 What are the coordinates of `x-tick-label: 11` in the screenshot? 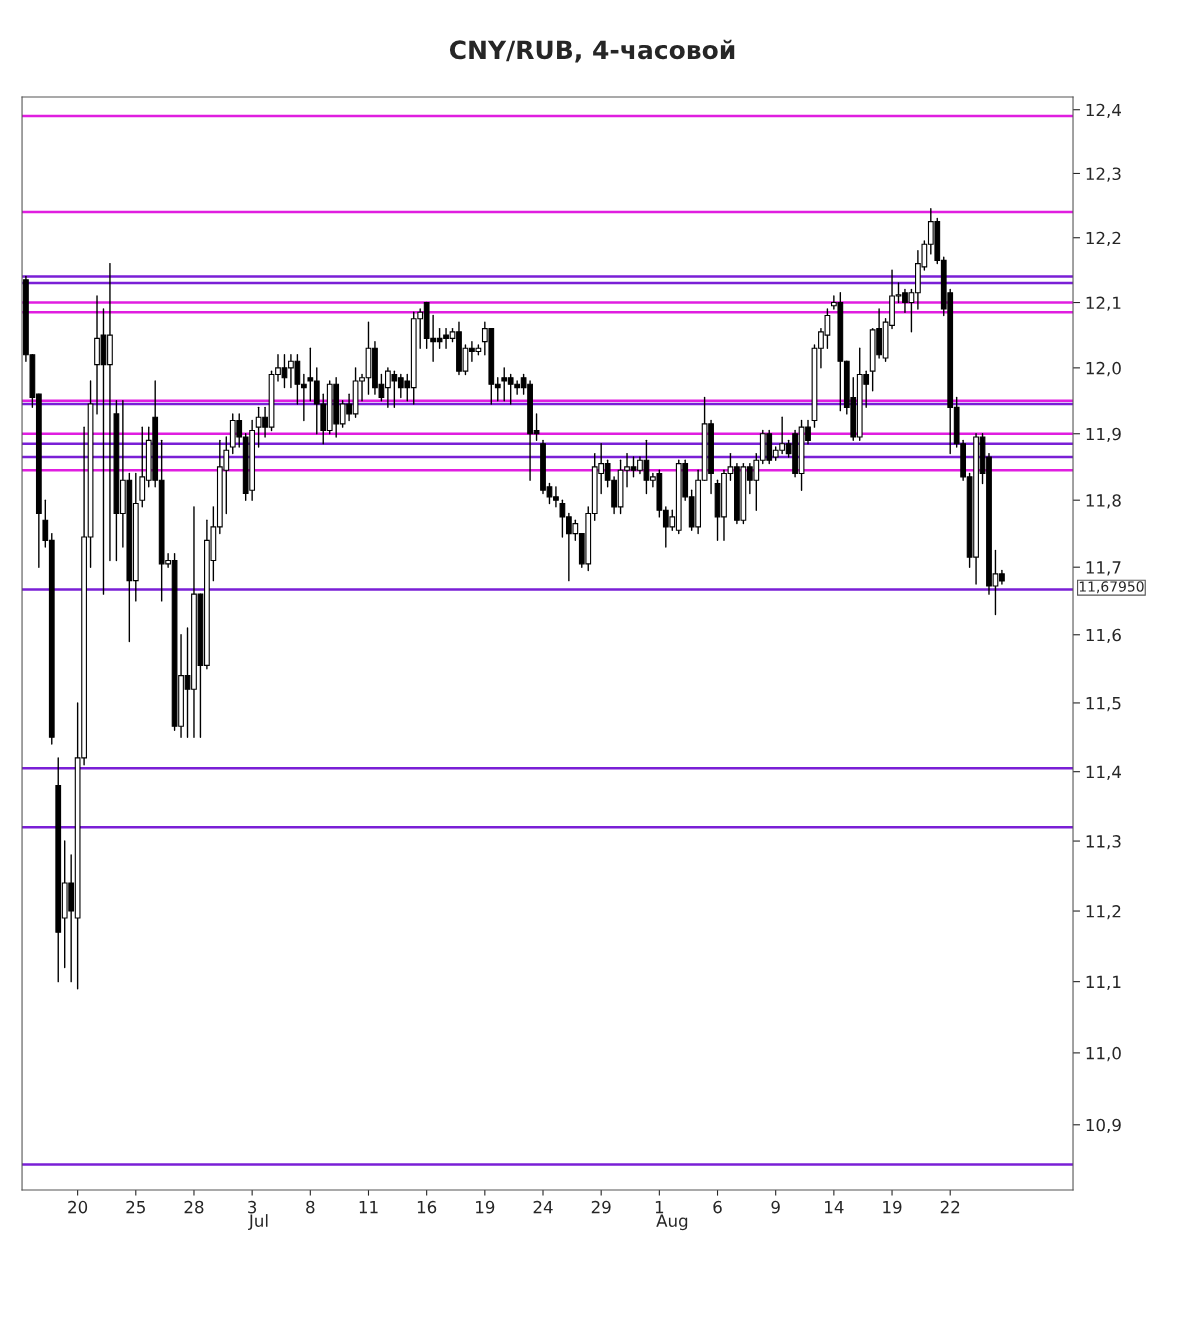 It's located at (368, 1207).